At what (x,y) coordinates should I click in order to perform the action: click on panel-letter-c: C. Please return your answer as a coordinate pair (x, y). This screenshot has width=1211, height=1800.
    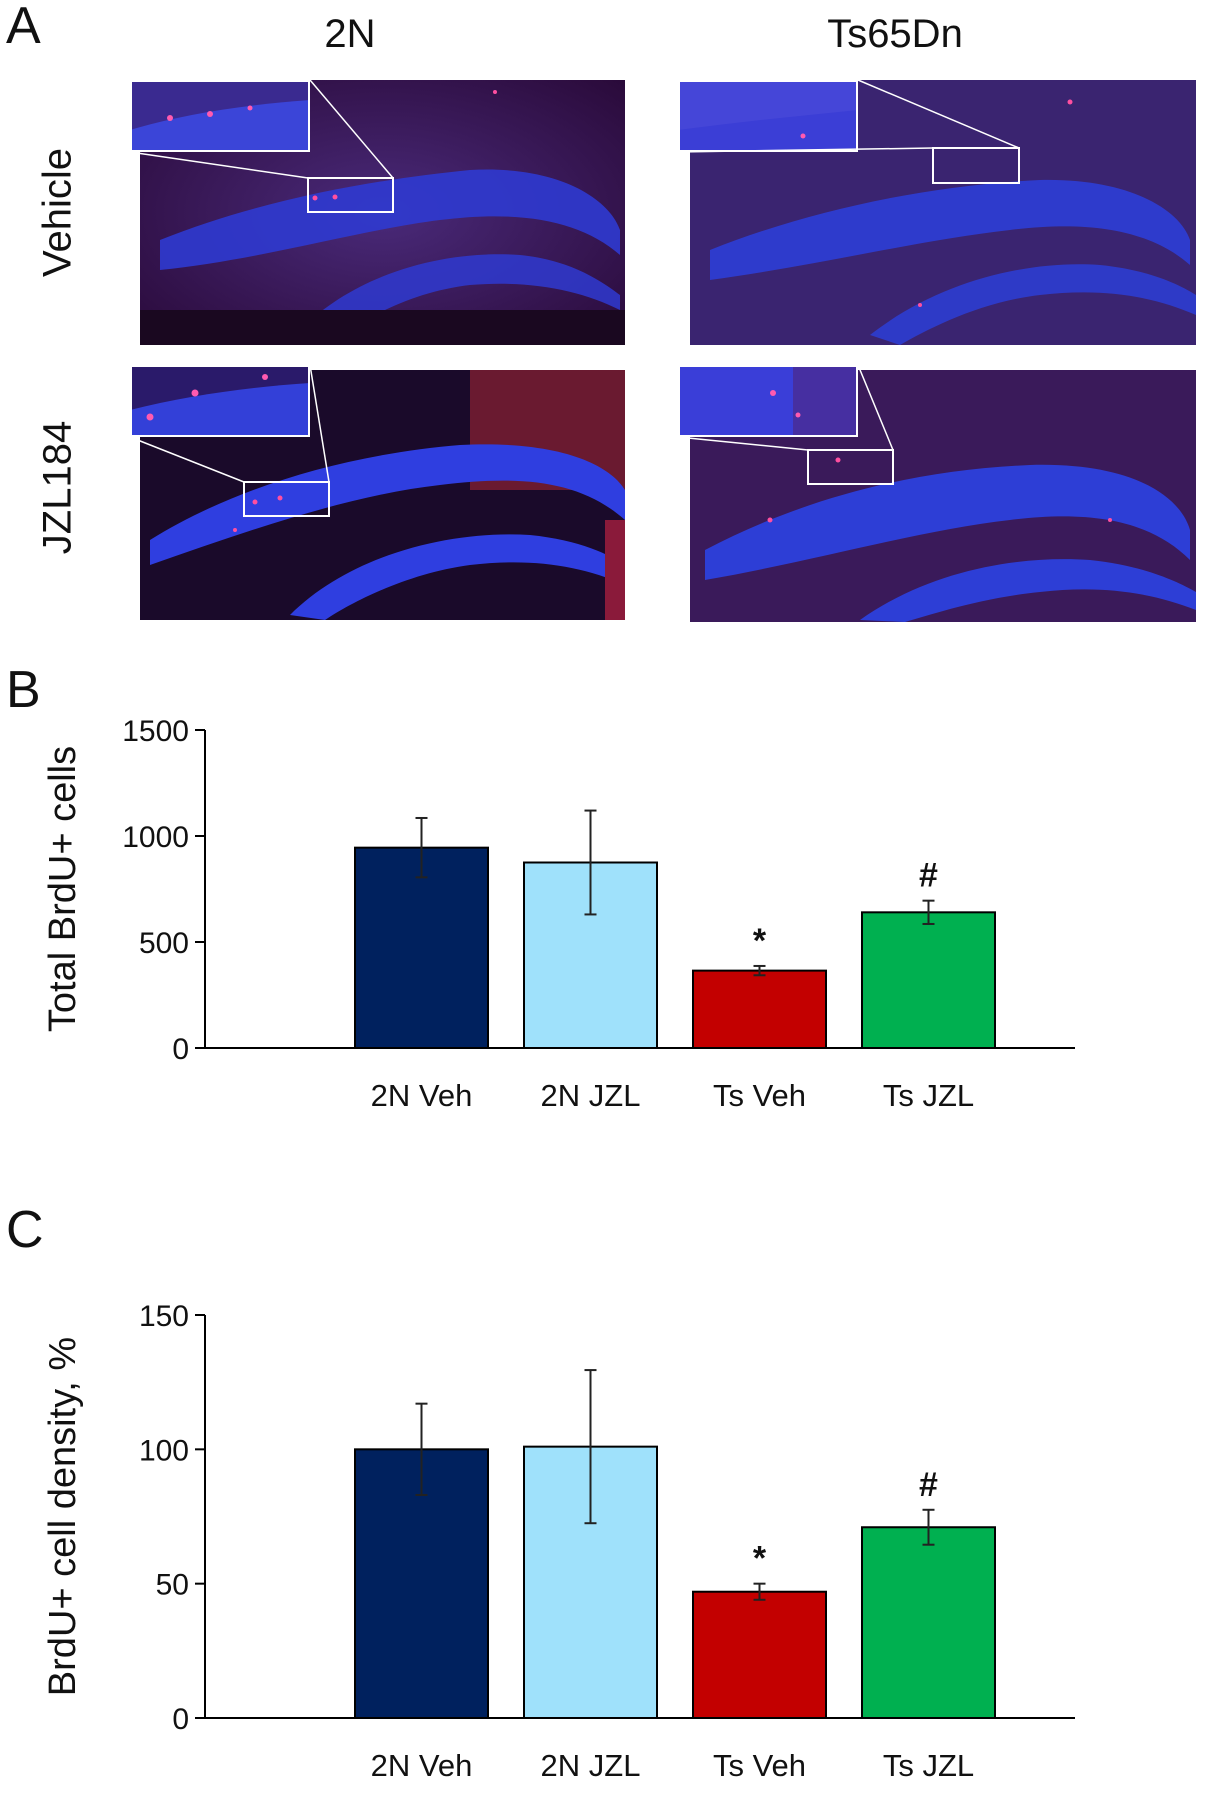
    Looking at the image, I should click on (25, 1230).